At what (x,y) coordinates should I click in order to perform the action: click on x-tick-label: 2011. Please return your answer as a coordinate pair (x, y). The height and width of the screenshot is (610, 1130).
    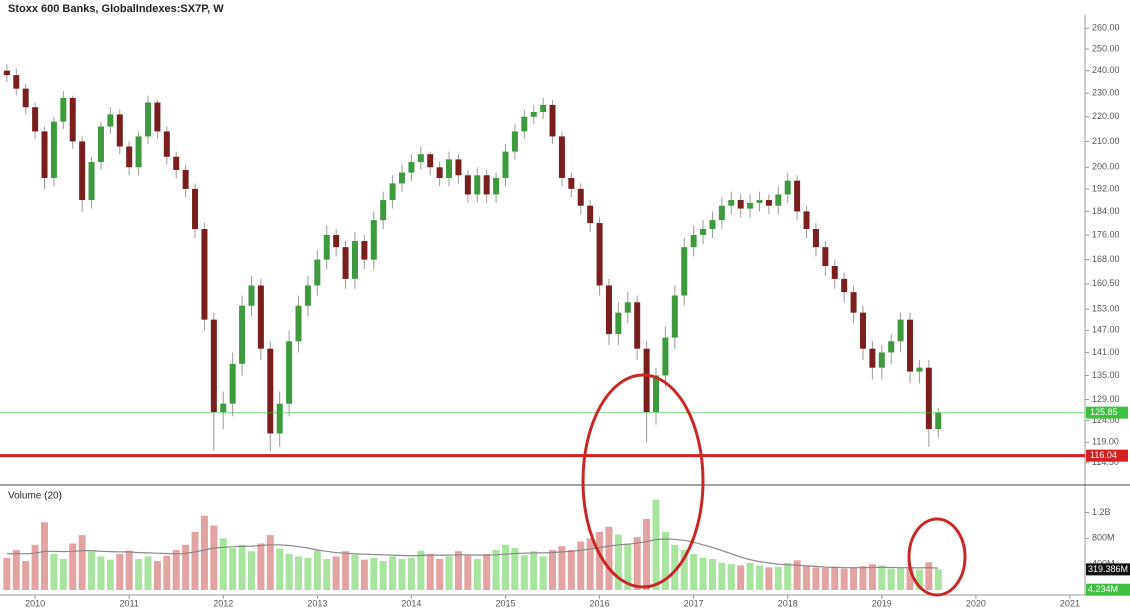
    Looking at the image, I should click on (129, 603).